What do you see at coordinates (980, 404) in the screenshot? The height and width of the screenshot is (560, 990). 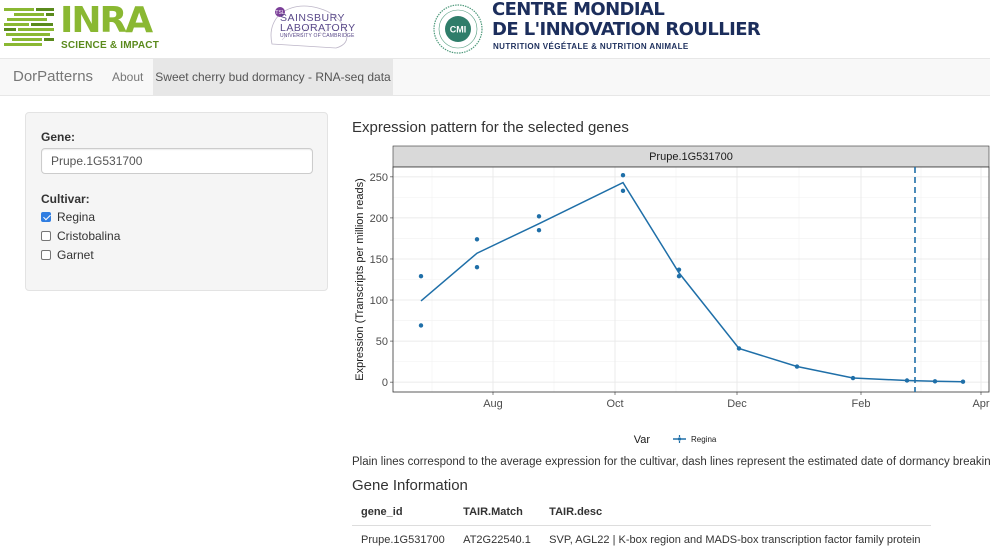 I see `x-tick-label: Apr` at bounding box center [980, 404].